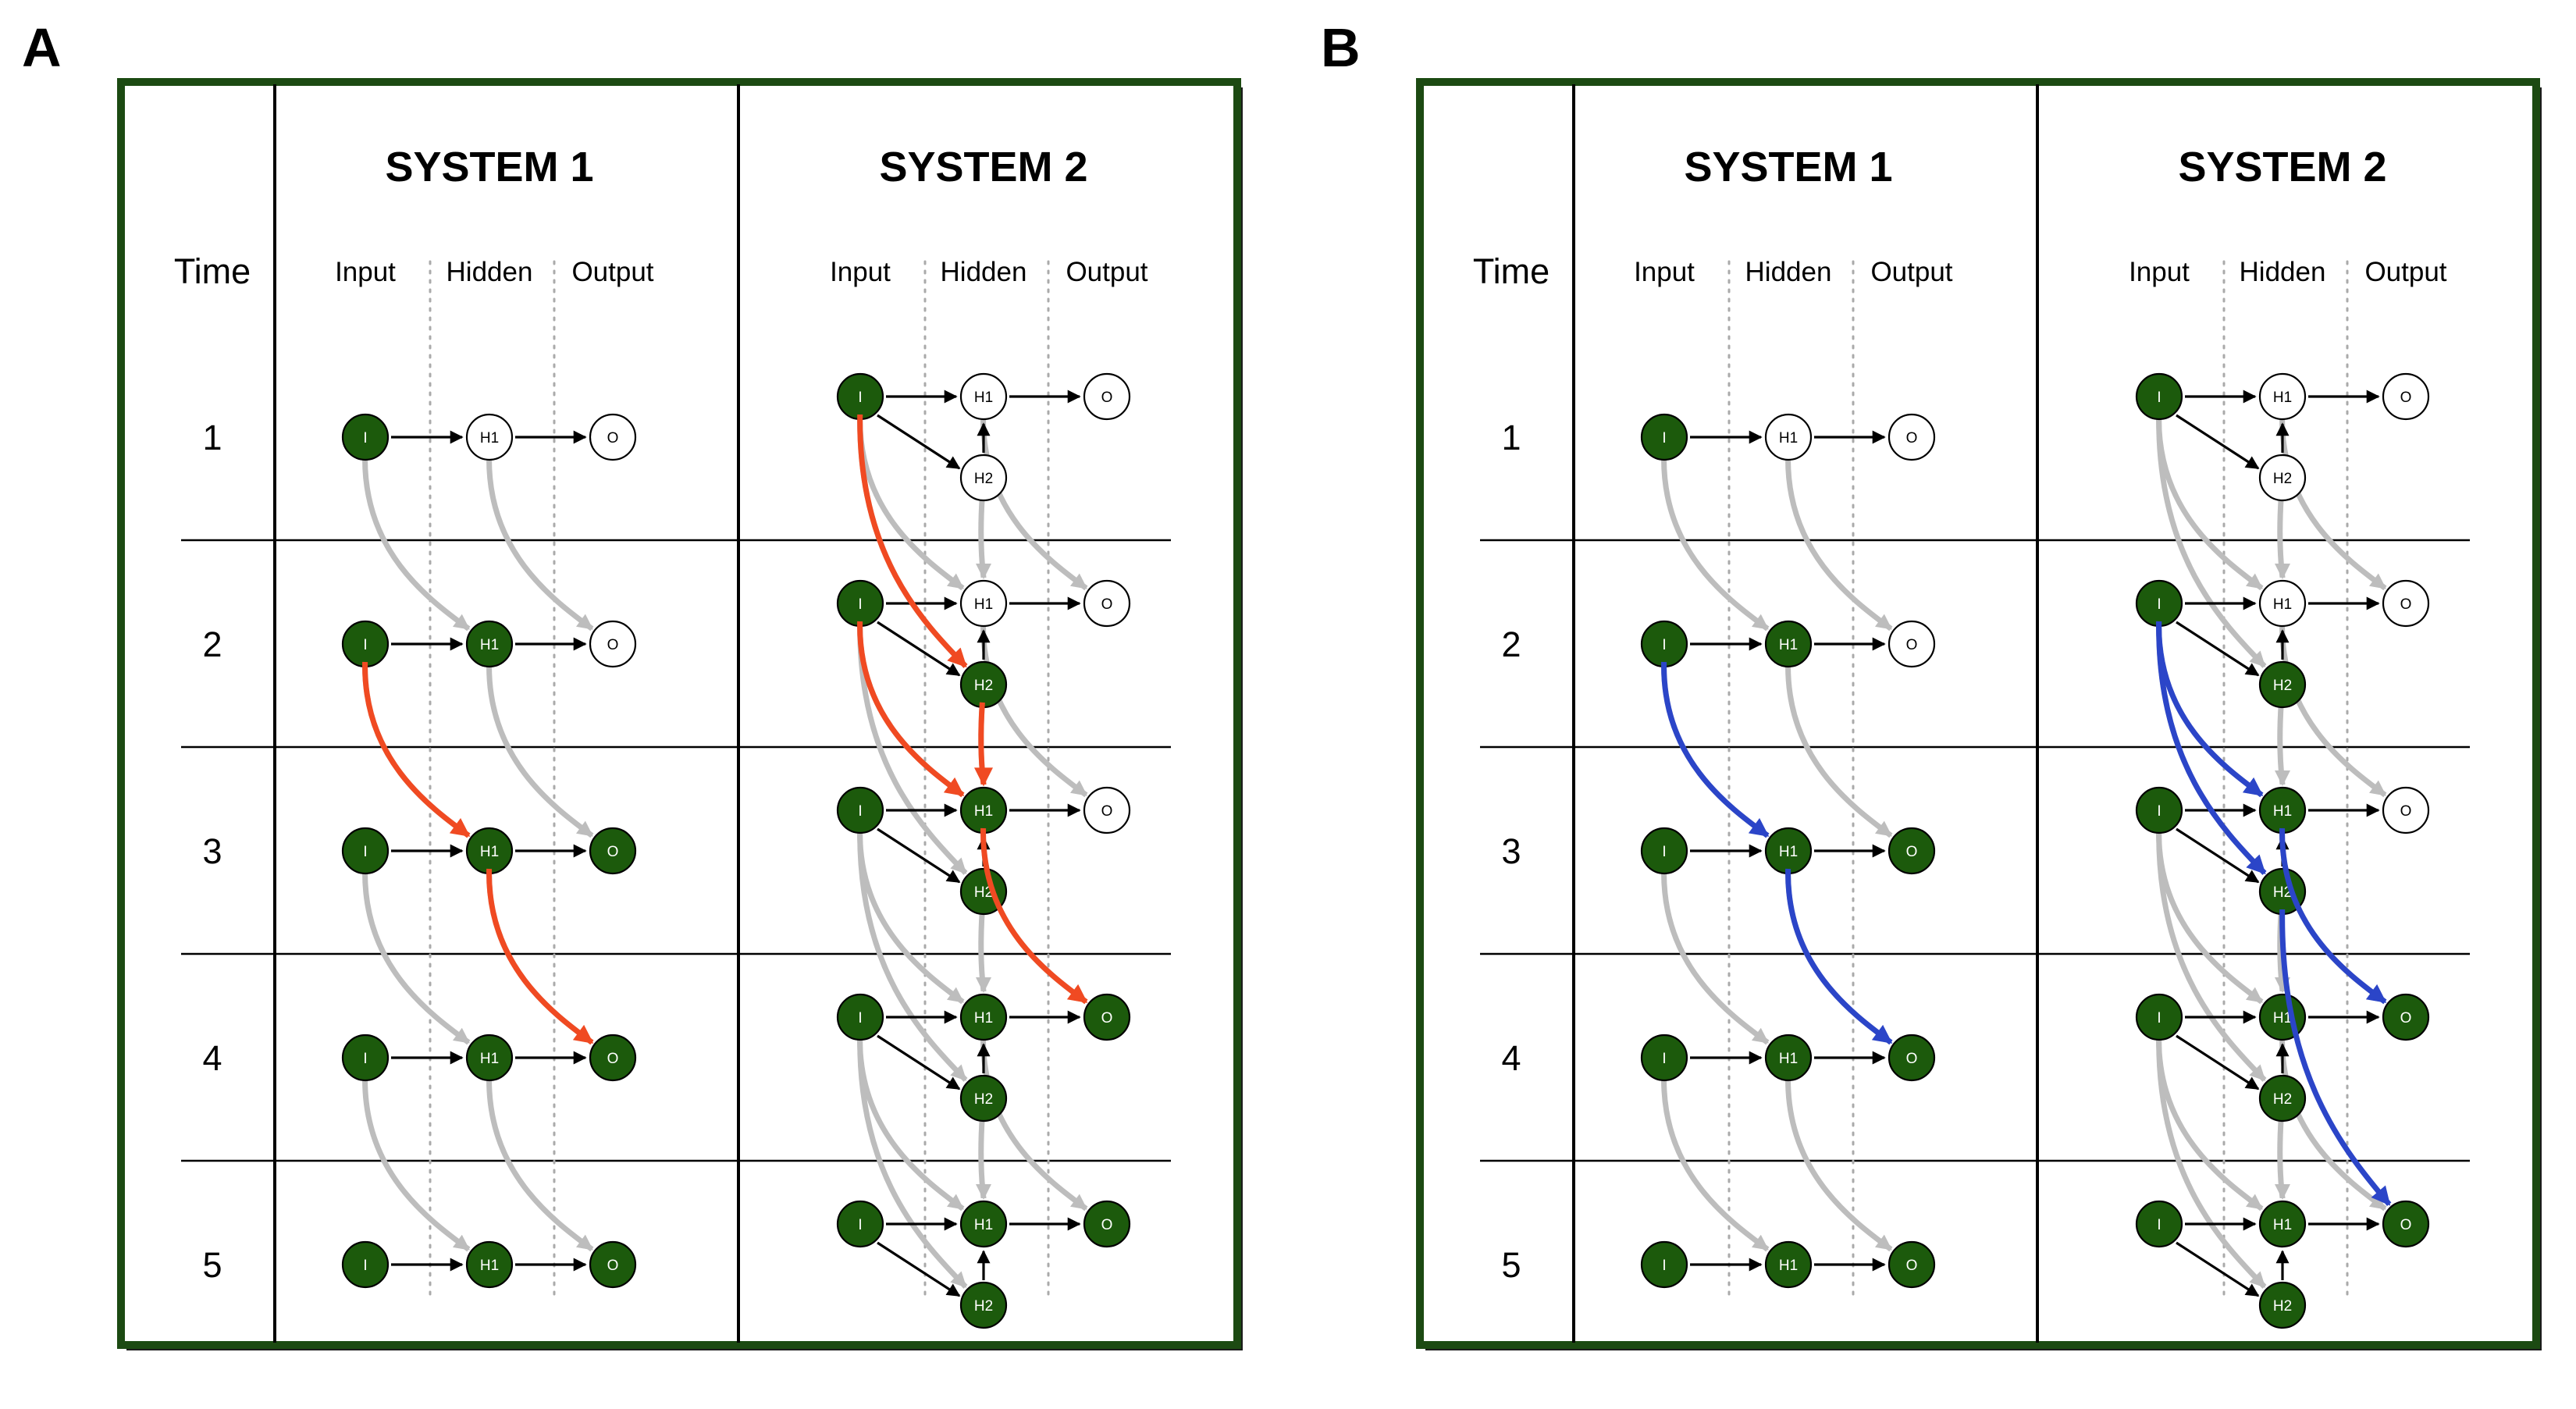  Describe the element at coordinates (1341, 47) in the screenshot. I see `panel-letter: B` at that location.